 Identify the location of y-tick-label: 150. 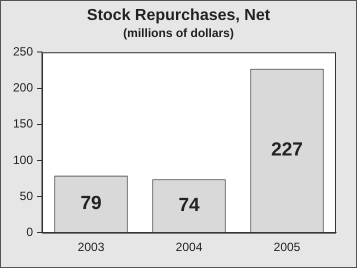
(23, 123).